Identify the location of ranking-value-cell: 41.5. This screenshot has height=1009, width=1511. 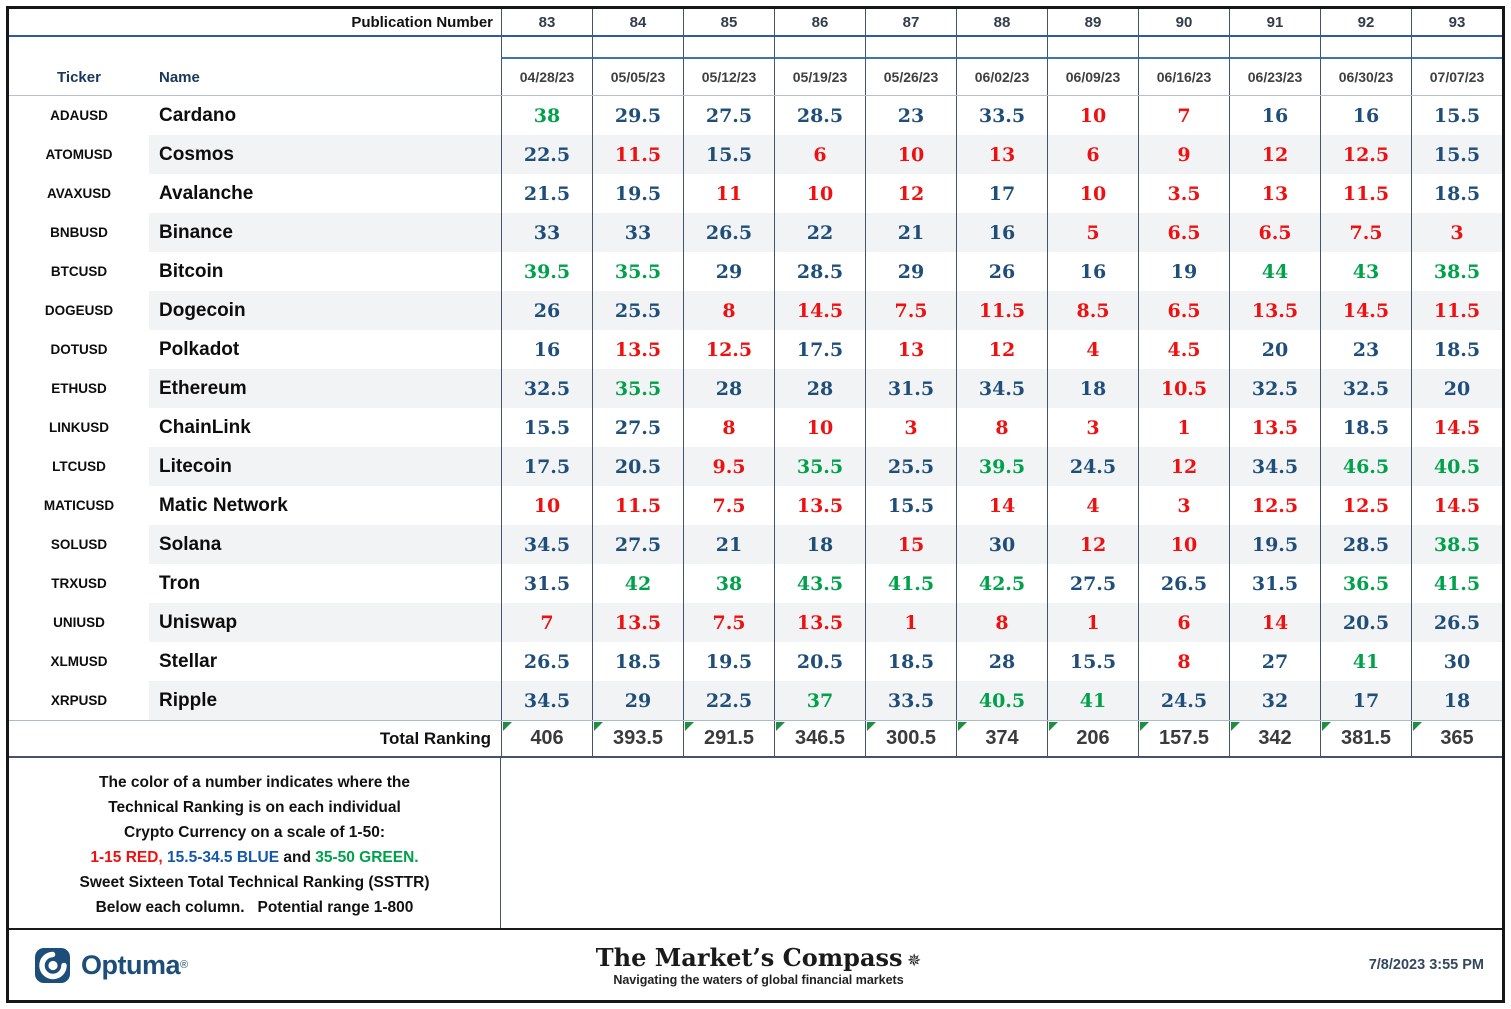
(910, 583).